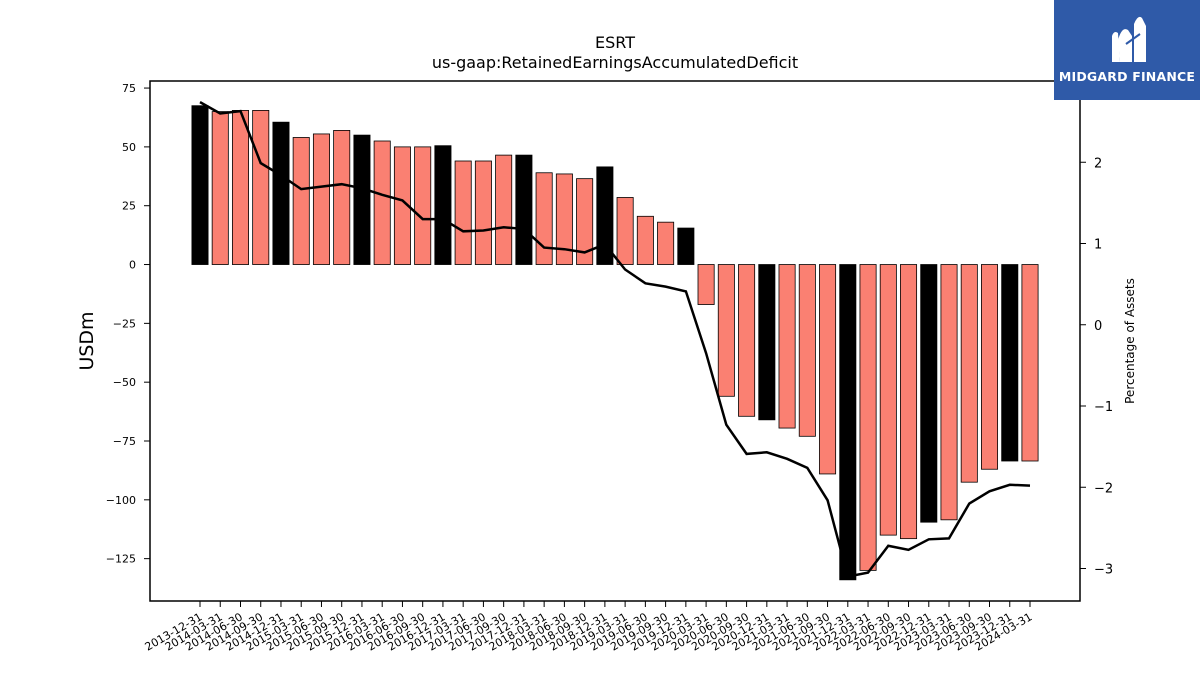 The width and height of the screenshot is (1200, 675). I want to click on y-tick-label: 25, so click(129, 206).